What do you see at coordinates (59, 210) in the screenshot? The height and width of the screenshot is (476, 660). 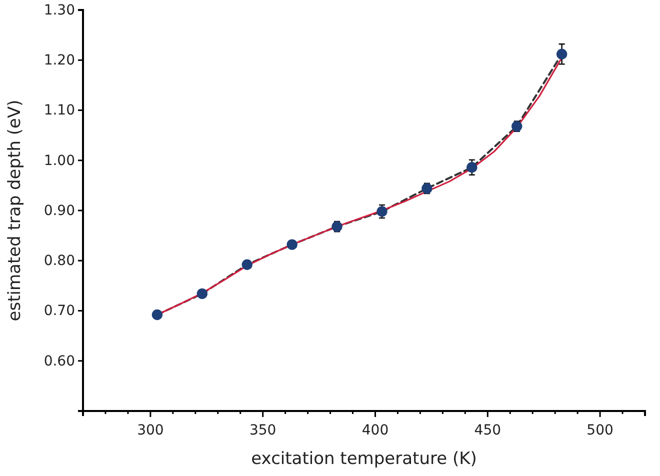 I see `y-tick-label: 0.90` at bounding box center [59, 210].